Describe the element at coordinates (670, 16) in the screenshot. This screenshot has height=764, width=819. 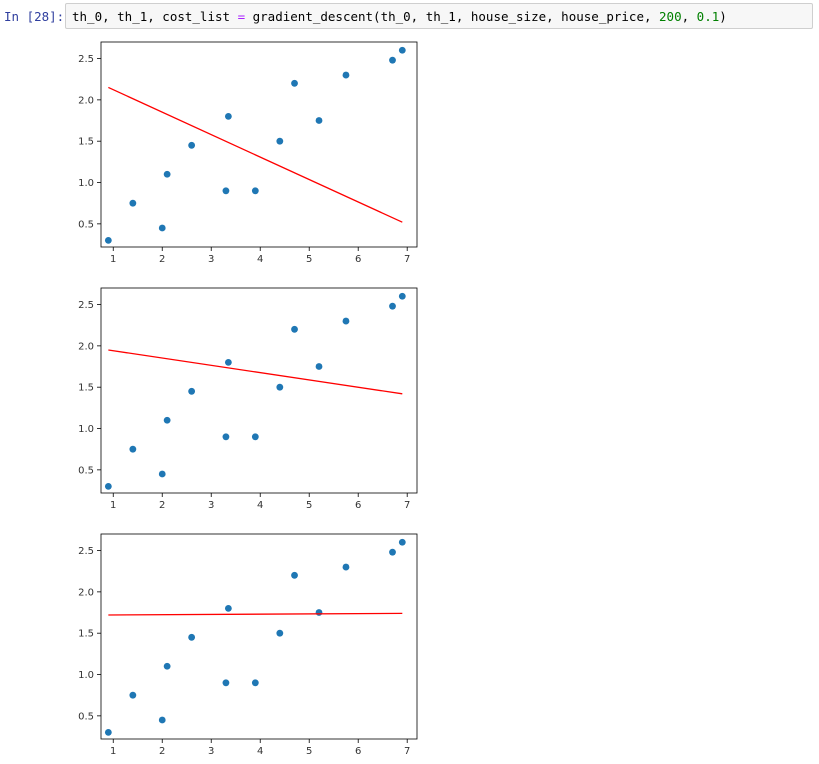
I see `code-number: 200` at that location.